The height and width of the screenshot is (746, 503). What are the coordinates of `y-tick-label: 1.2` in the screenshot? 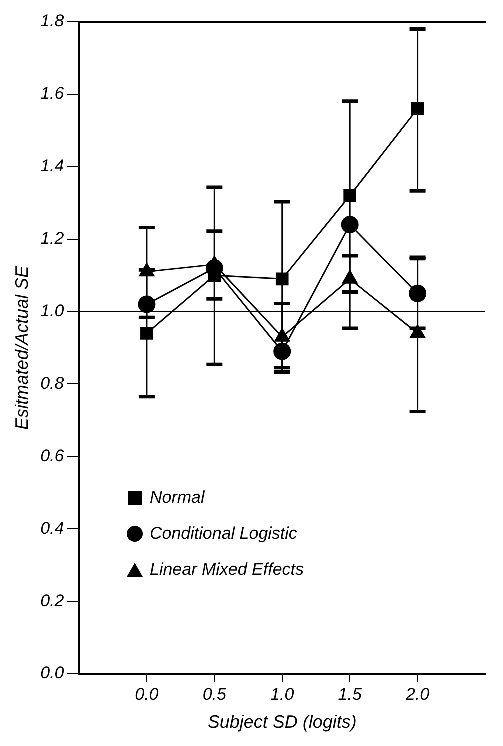 It's located at (52, 238).